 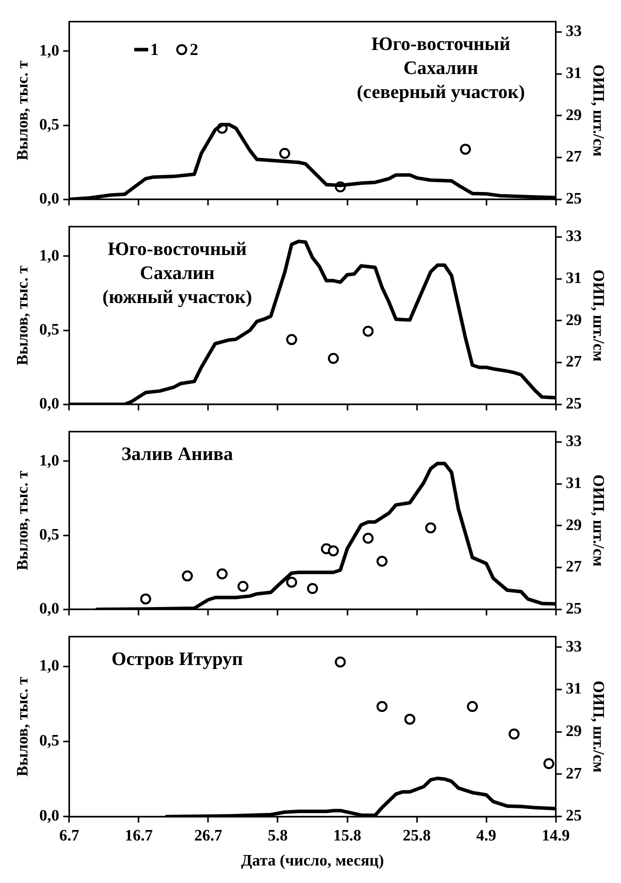 What do you see at coordinates (556, 835) in the screenshot?
I see `x-tick-label: 14.9` at bounding box center [556, 835].